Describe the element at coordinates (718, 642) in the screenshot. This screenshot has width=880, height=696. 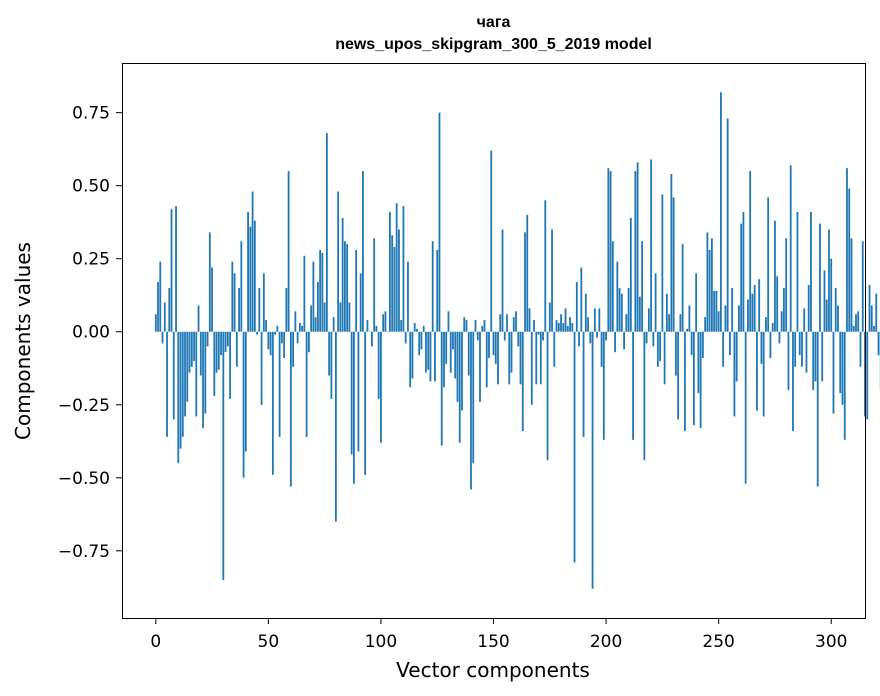
I see `x-tick-label: 250` at that location.